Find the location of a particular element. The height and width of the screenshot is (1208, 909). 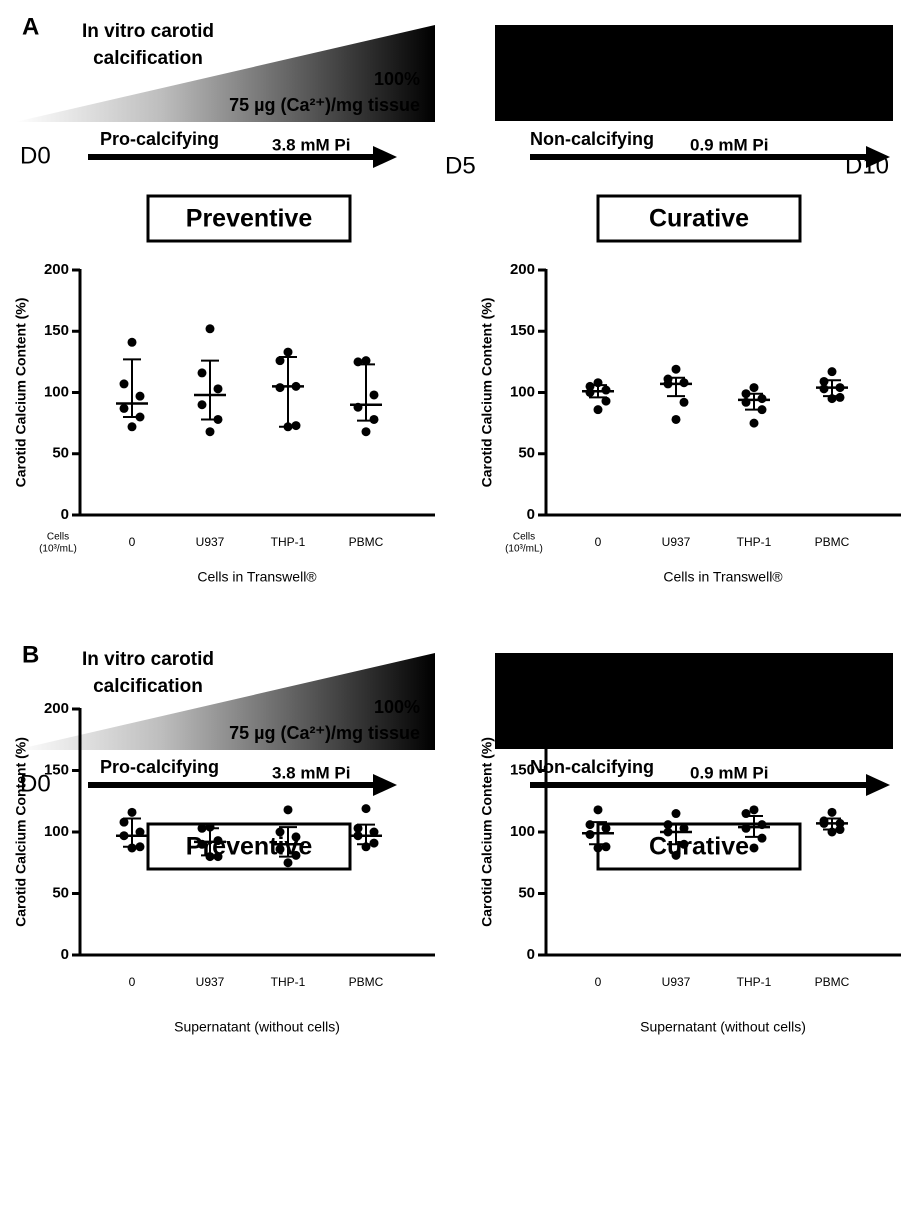

x-axis-label: Cells in Transwell® is located at coordinates (257, 577).